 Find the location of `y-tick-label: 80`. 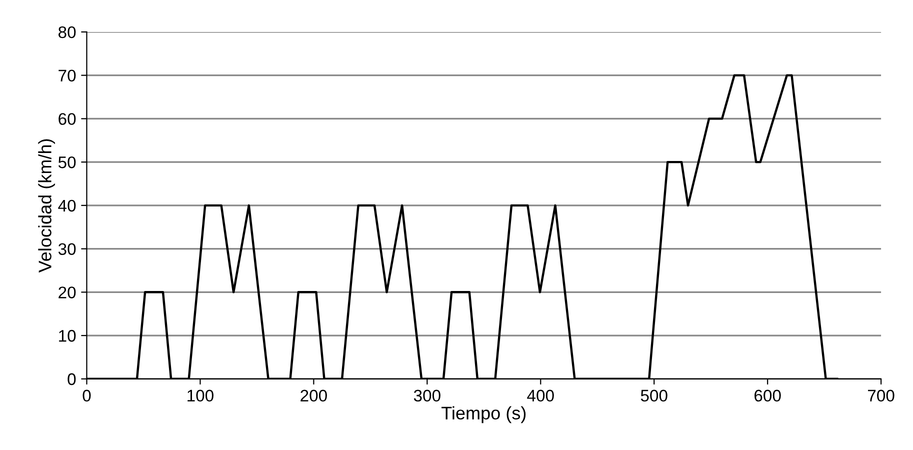

y-tick-label: 80 is located at coordinates (67, 32).